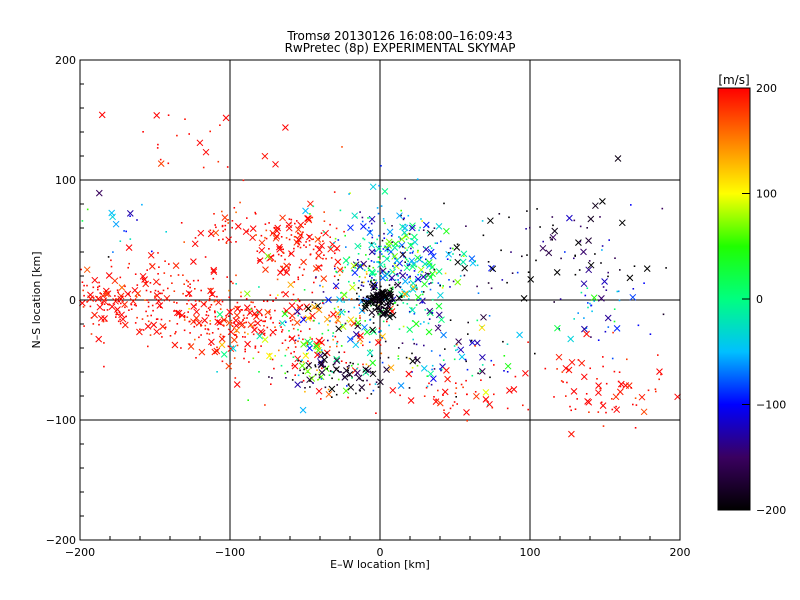 This screenshot has height=600, width=800. What do you see at coordinates (680, 552) in the screenshot?
I see `x-tick-label: 200` at bounding box center [680, 552].